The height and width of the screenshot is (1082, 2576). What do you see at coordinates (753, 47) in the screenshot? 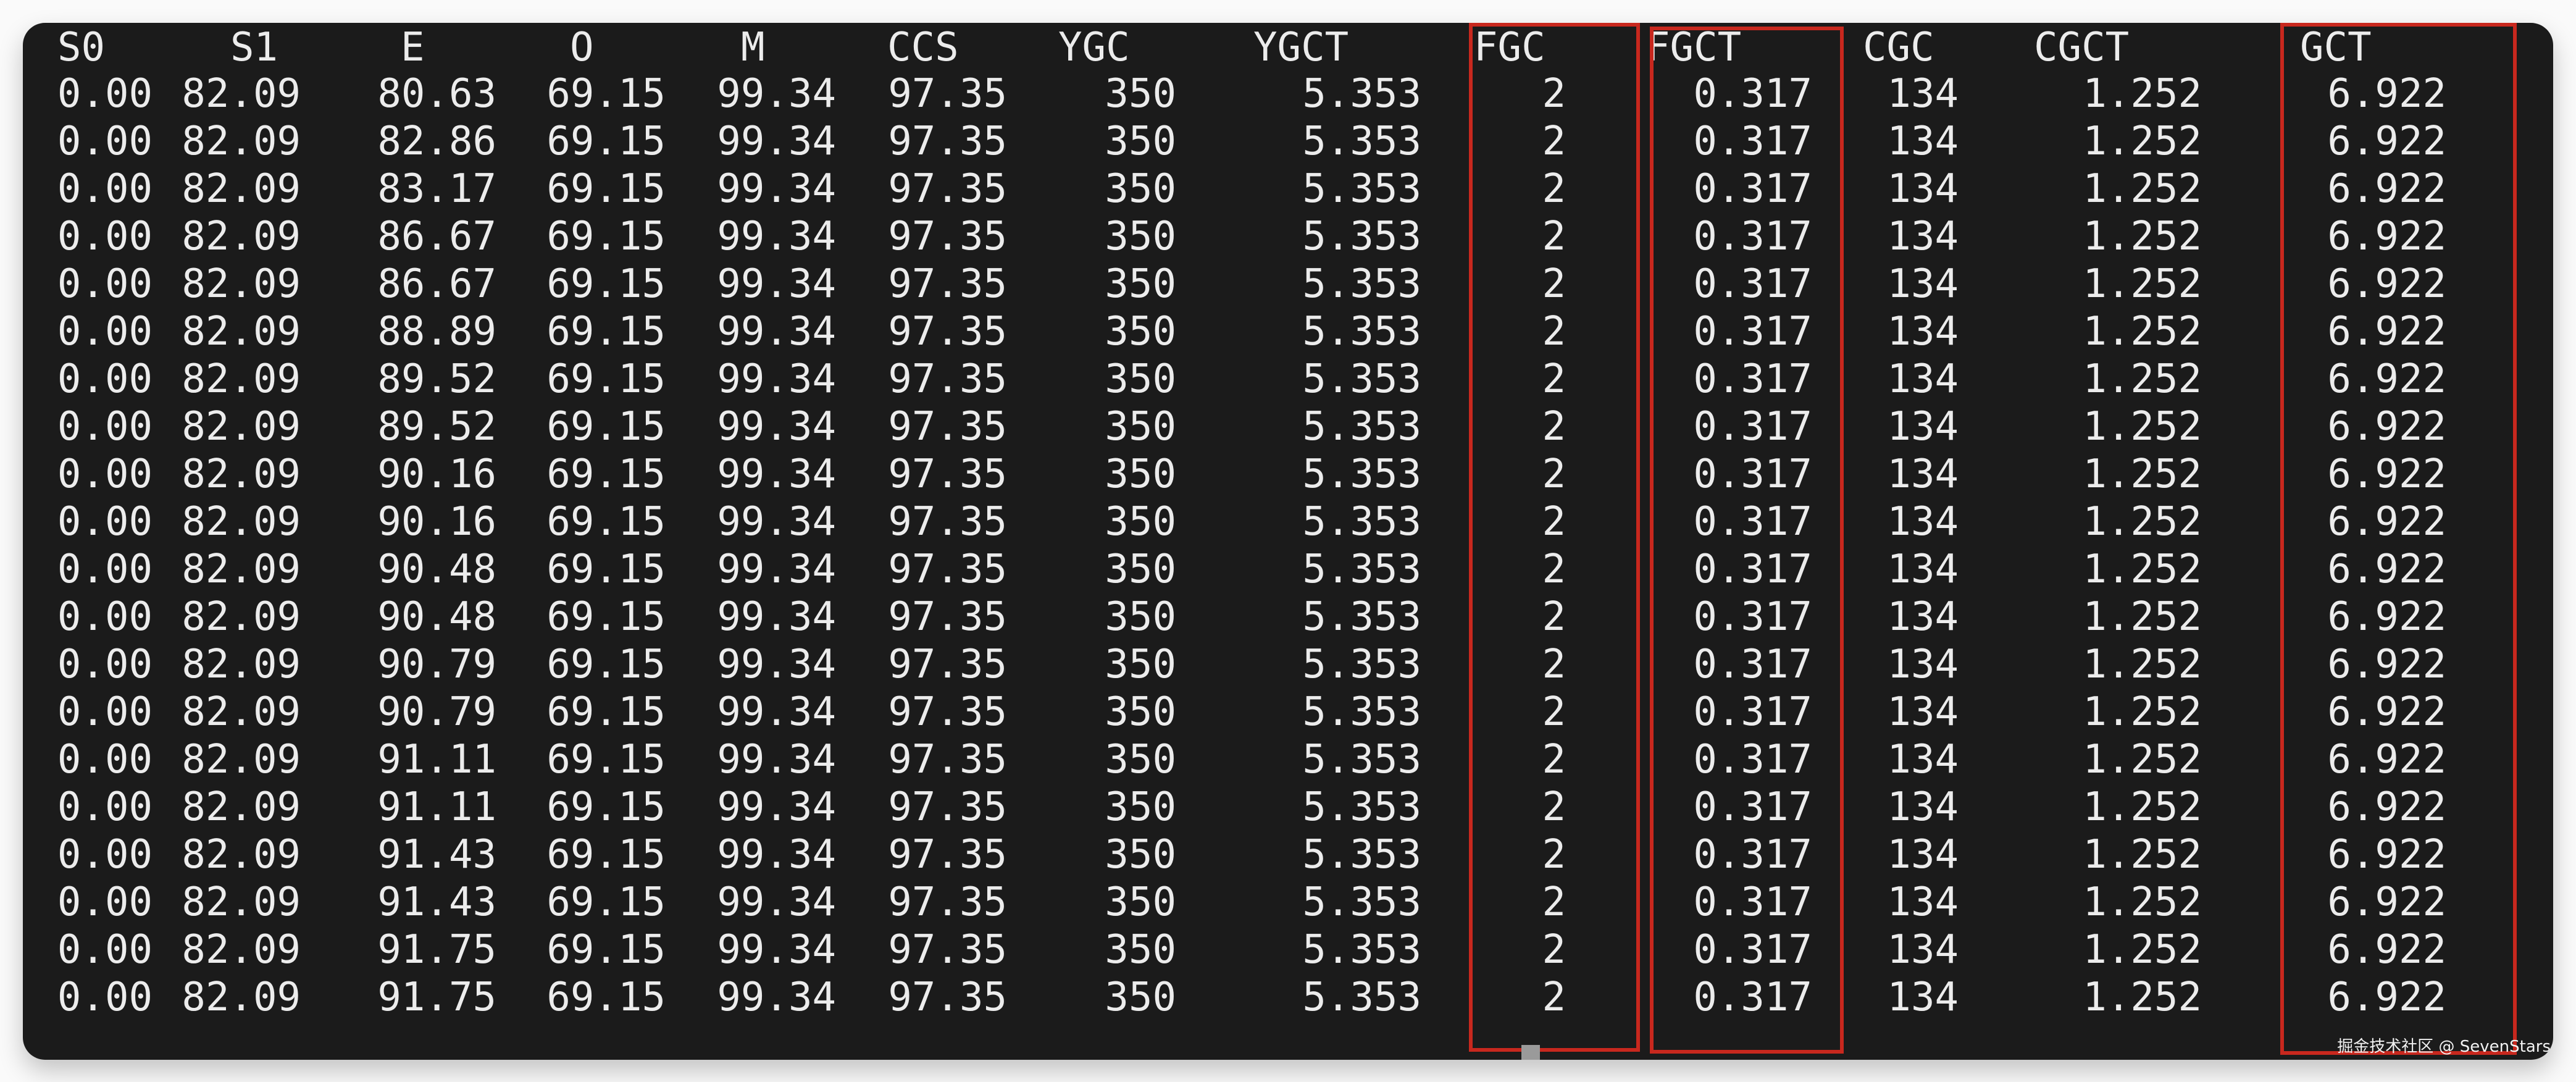
I see `column-header-m: M` at bounding box center [753, 47].